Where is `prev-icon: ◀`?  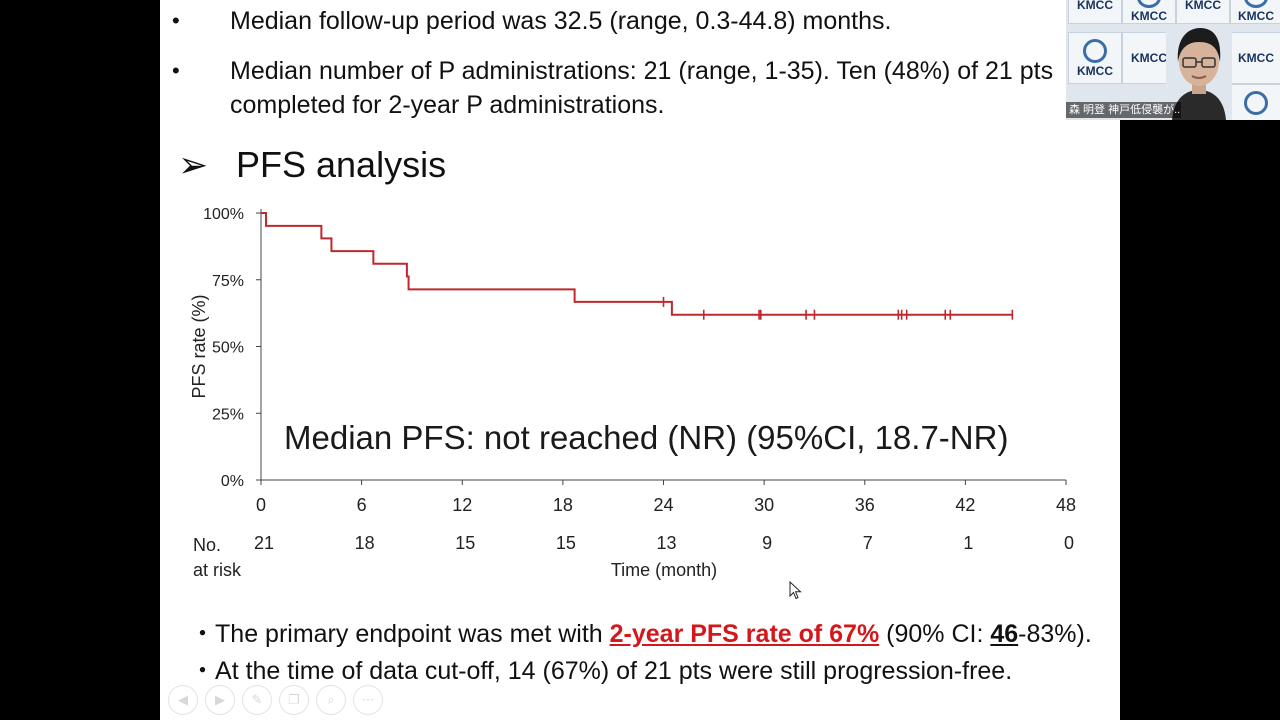
prev-icon: ◀ is located at coordinates (183, 699).